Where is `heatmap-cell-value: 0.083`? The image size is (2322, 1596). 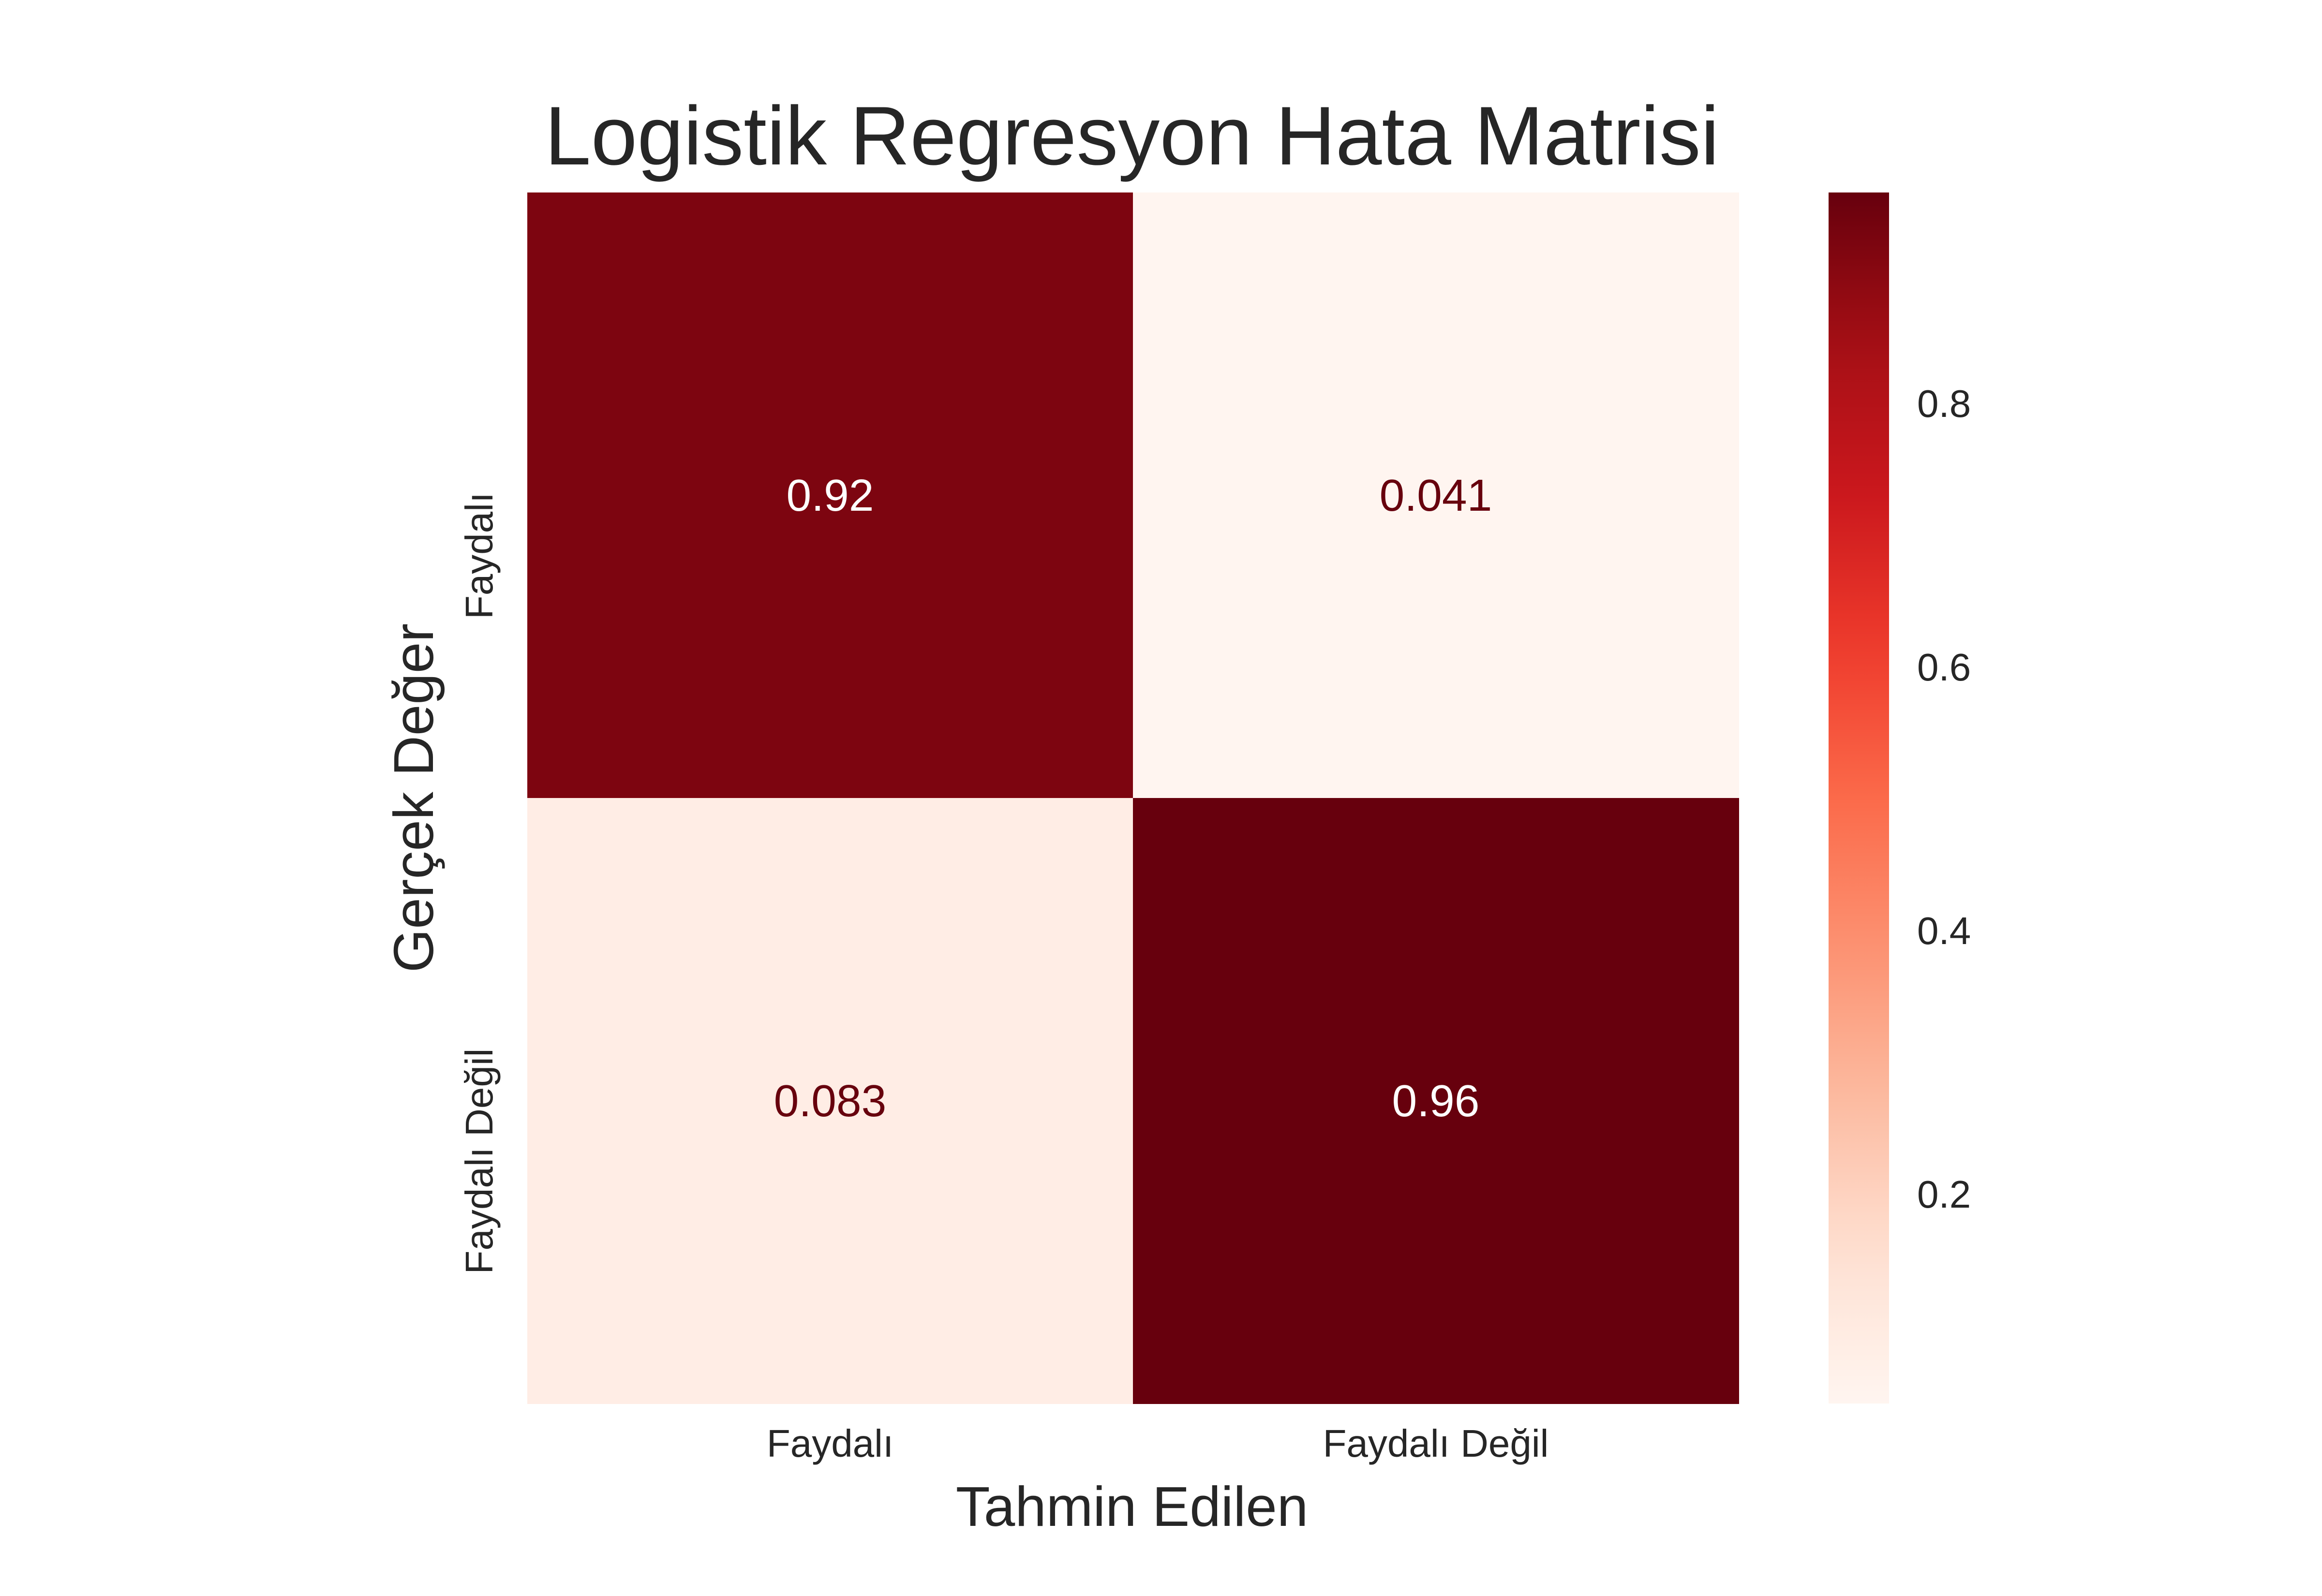 heatmap-cell-value: 0.083 is located at coordinates (830, 1101).